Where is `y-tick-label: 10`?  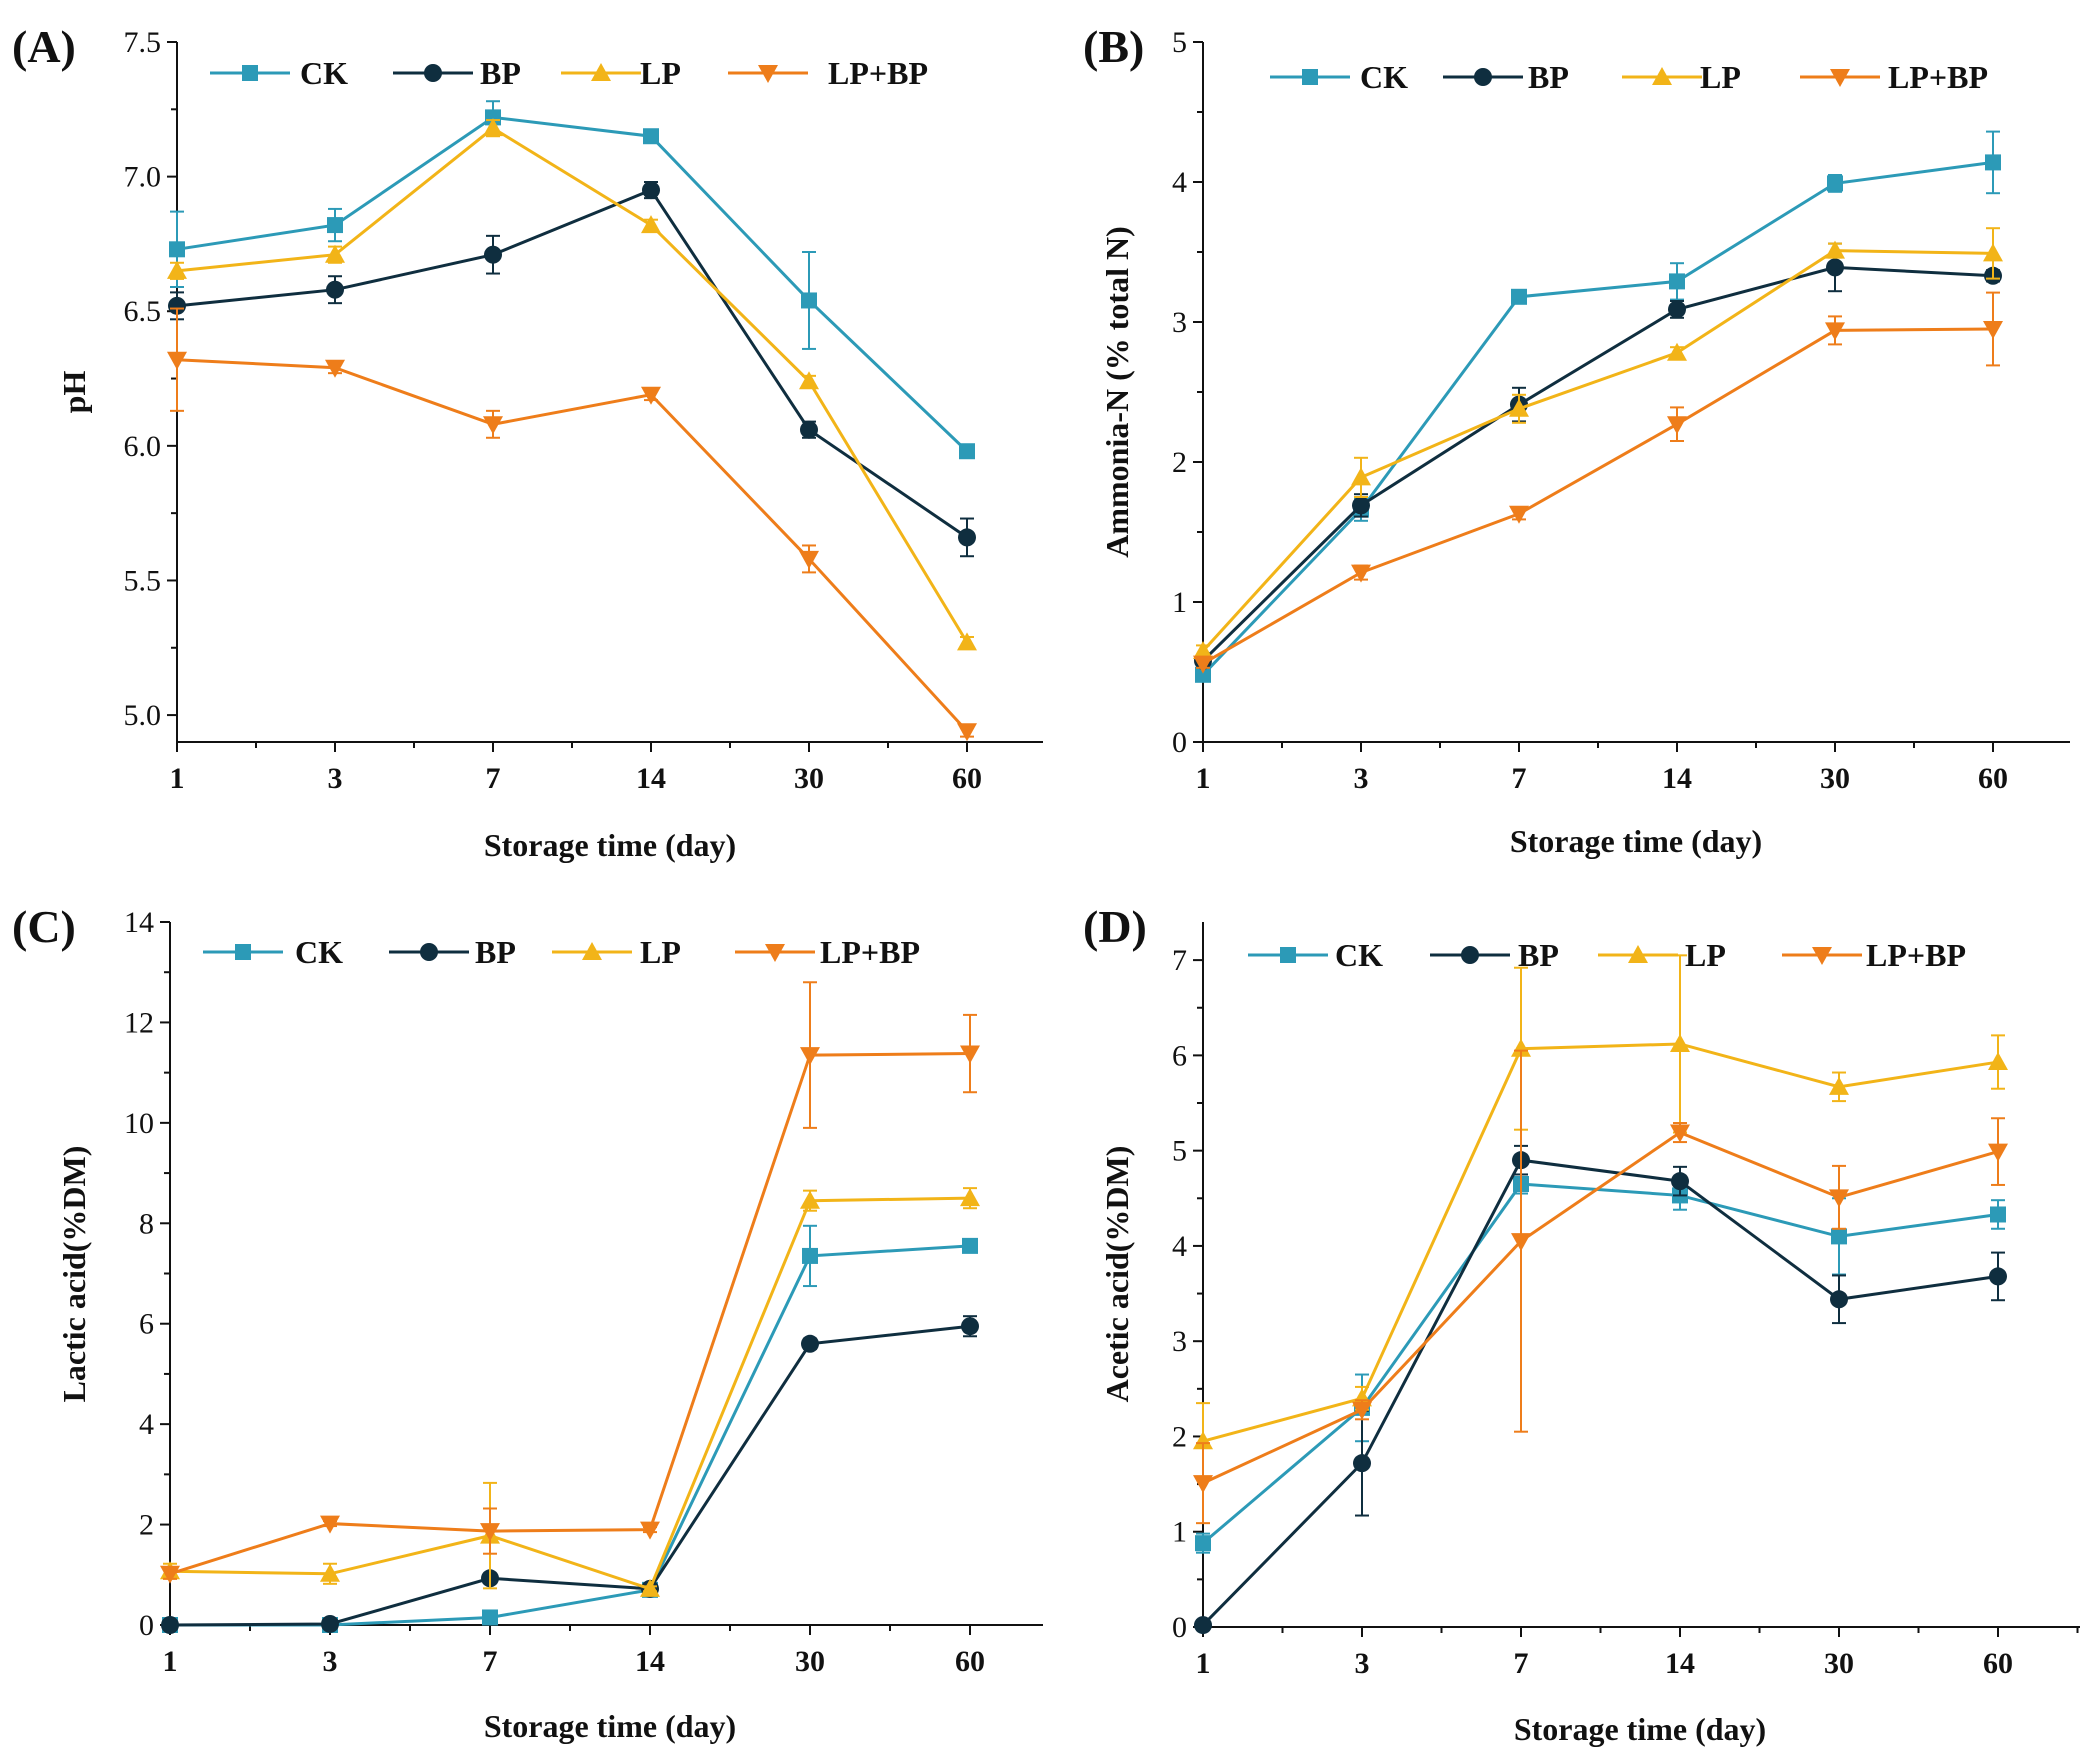 y-tick-label: 10 is located at coordinates (139, 1123).